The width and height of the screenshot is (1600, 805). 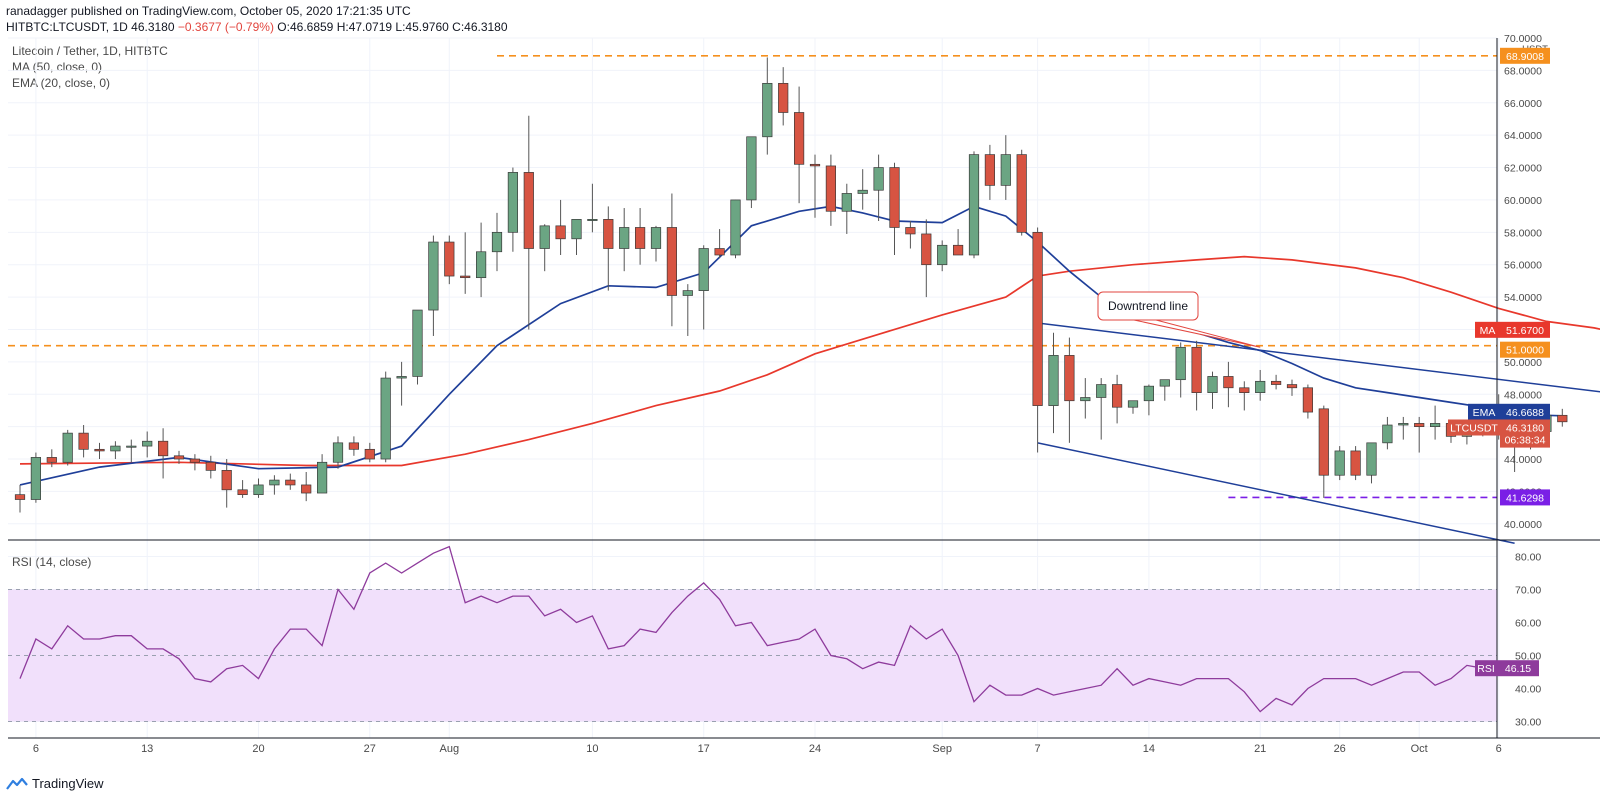 What do you see at coordinates (1474, 427) in the screenshot?
I see `ltc-name-tag-bg` at bounding box center [1474, 427].